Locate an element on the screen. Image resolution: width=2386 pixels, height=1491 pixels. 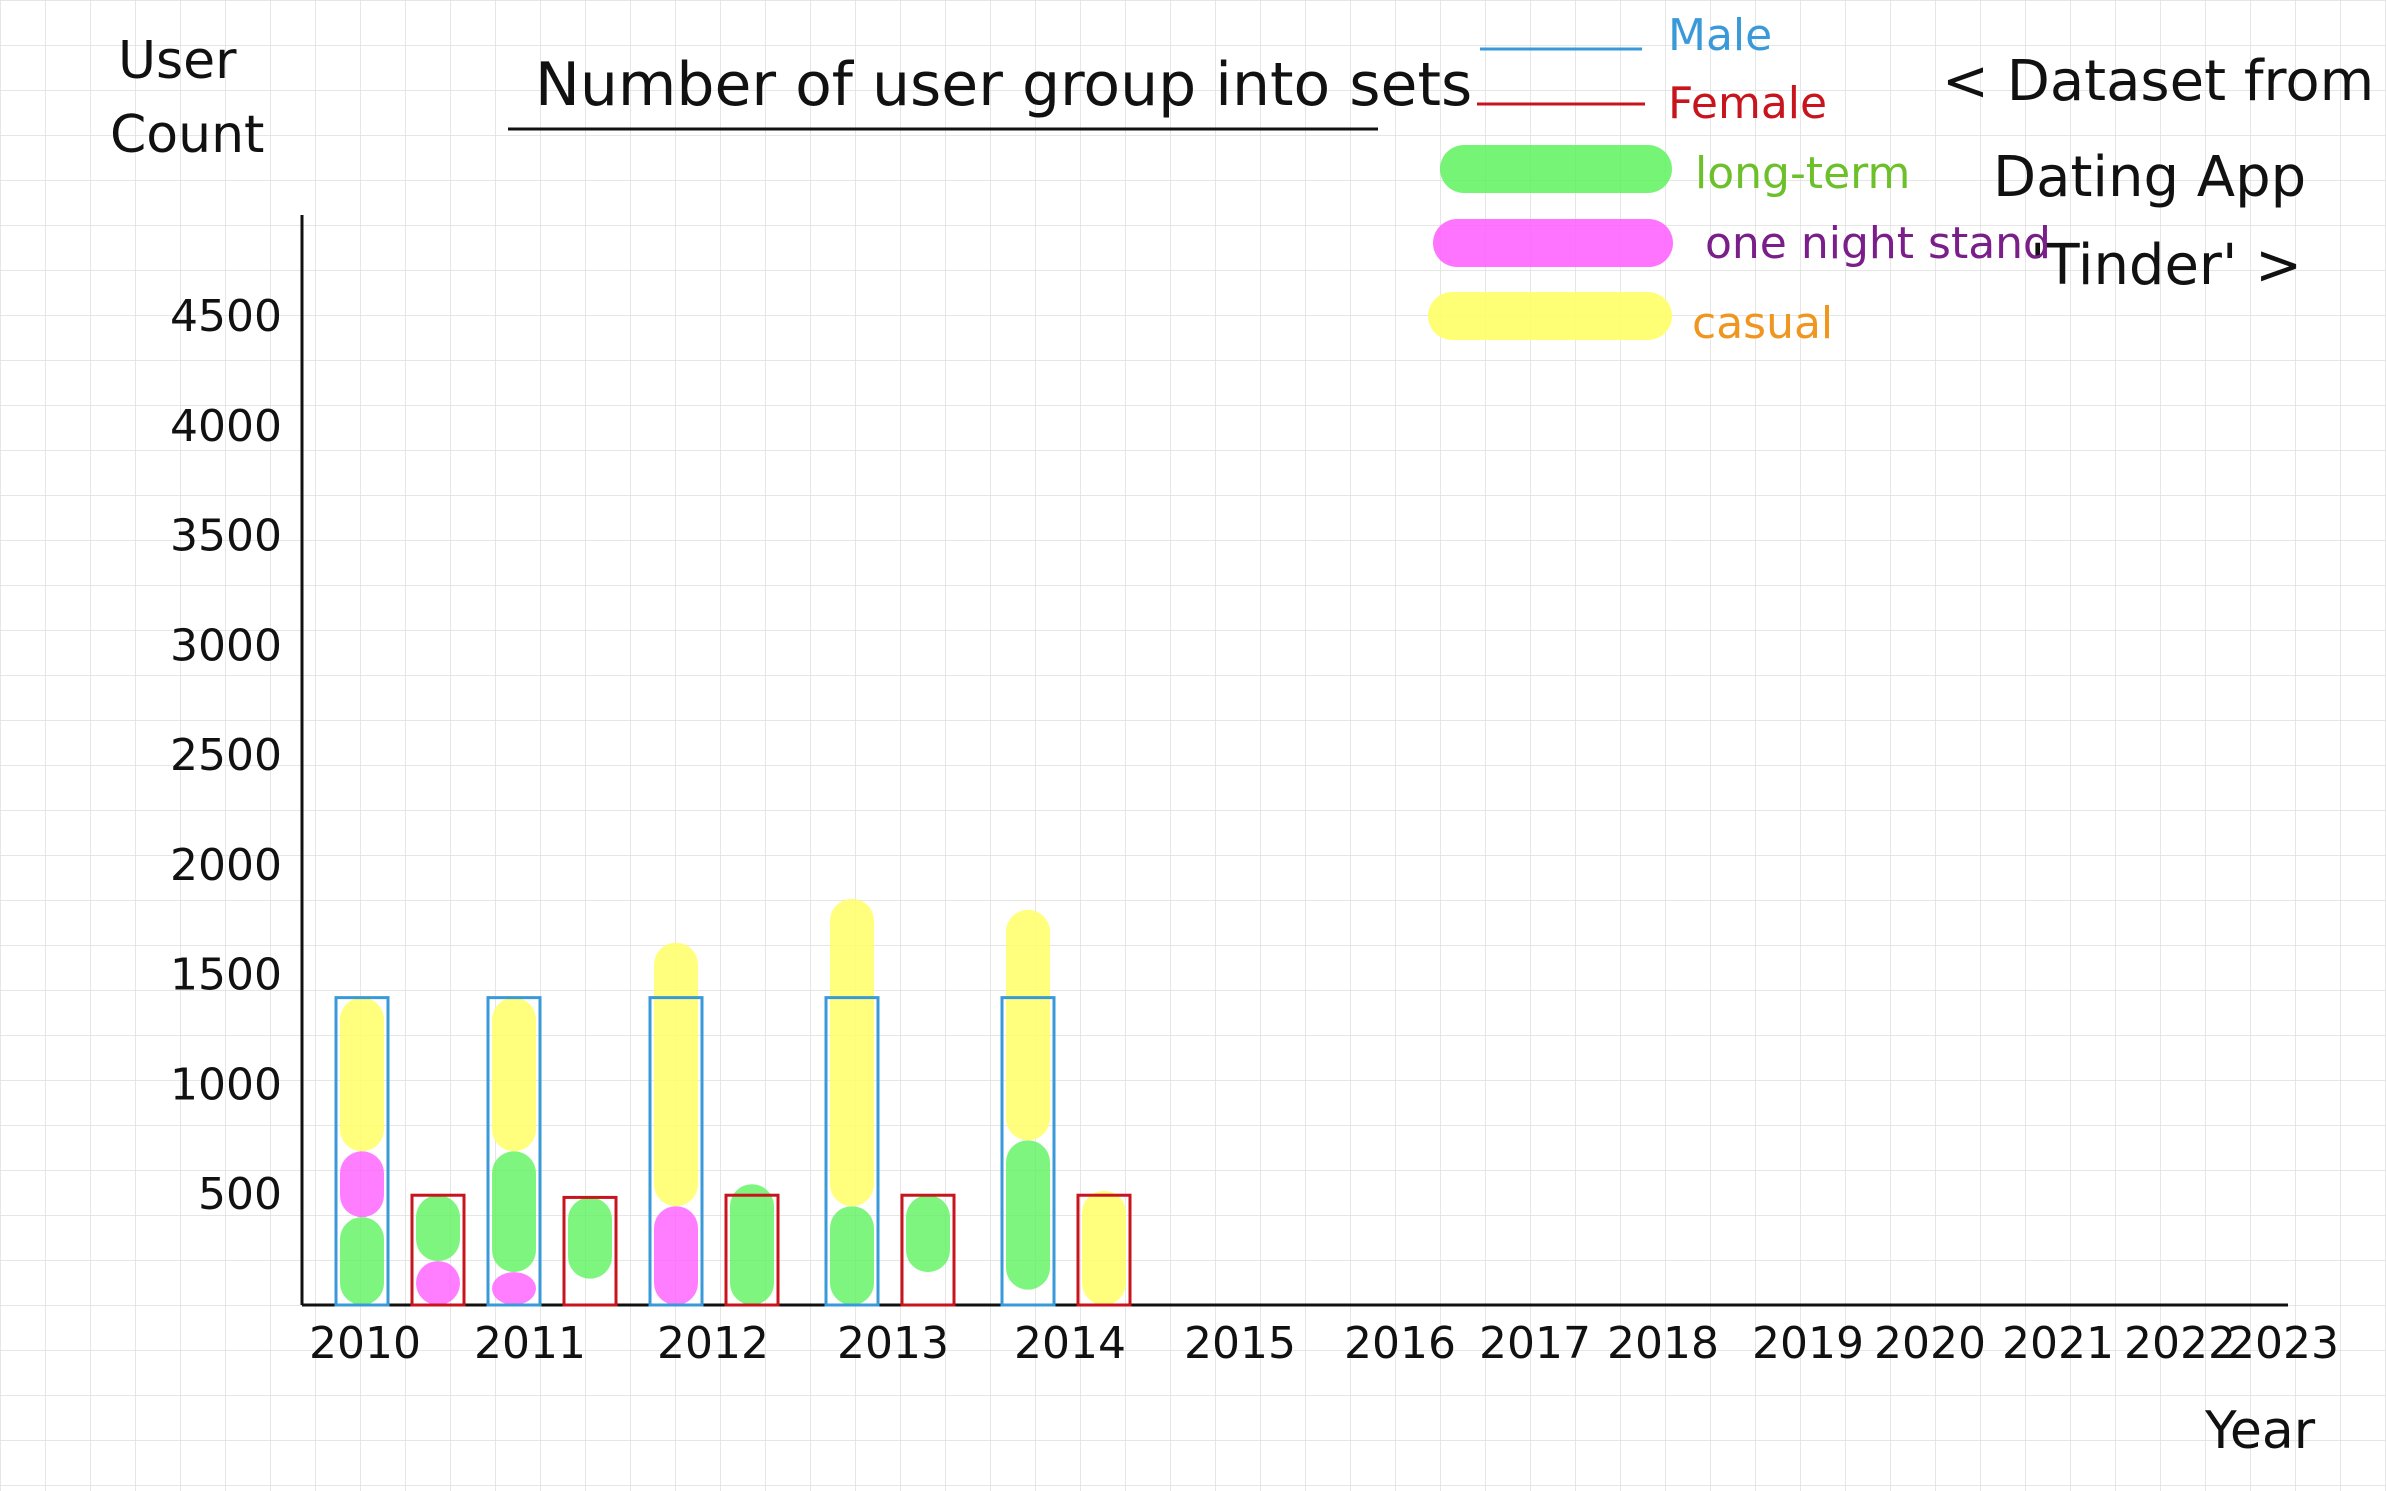
outline-2010-male is located at coordinates (362, 1151).